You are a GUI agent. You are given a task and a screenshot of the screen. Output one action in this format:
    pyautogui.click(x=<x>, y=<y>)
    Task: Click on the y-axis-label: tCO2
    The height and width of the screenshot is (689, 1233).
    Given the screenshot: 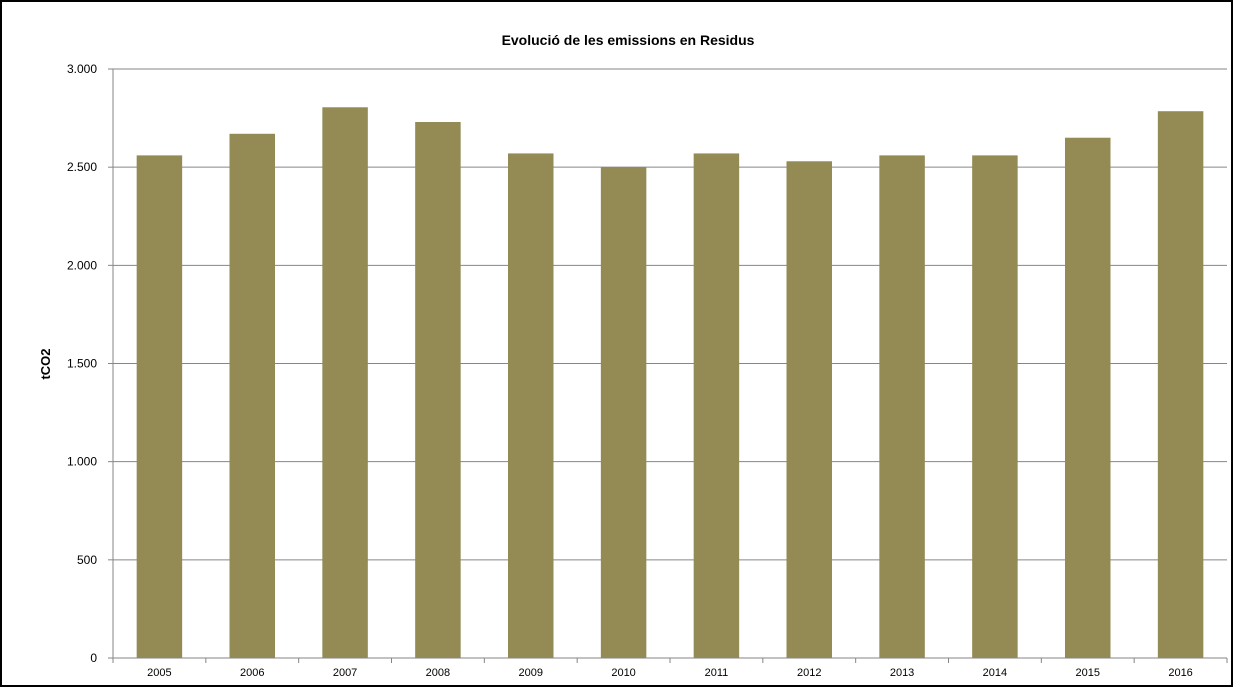 What is the action you would take?
    pyautogui.click(x=45, y=363)
    